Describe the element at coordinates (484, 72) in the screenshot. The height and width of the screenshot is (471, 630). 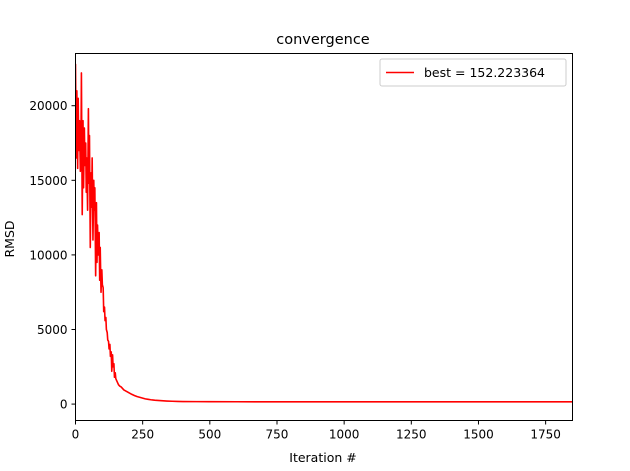
I see `legend-label: best = 152.223364` at that location.